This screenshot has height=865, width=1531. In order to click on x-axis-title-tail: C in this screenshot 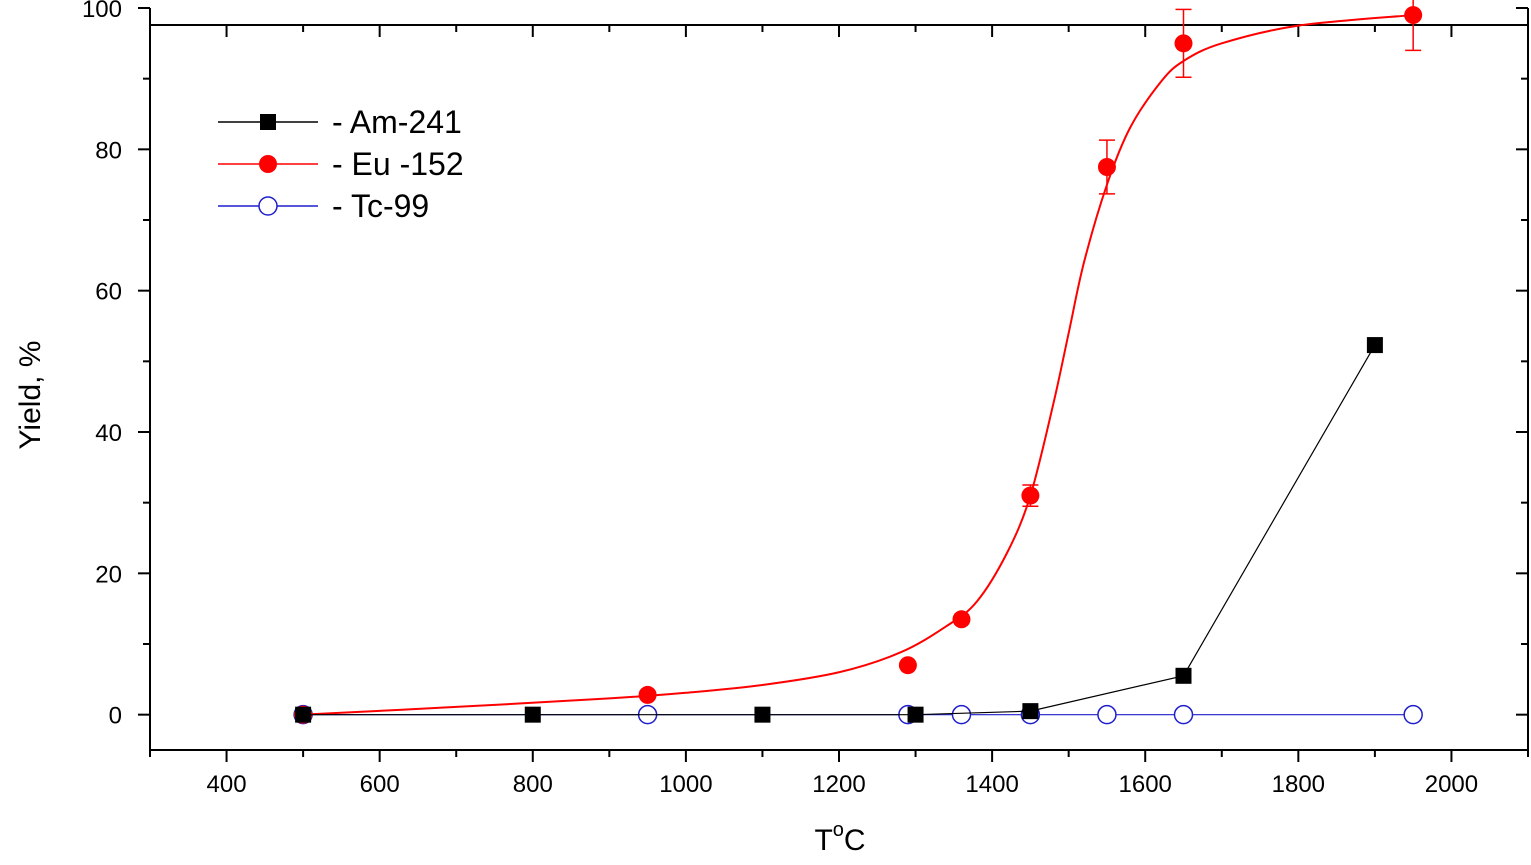, I will do `click(855, 840)`.